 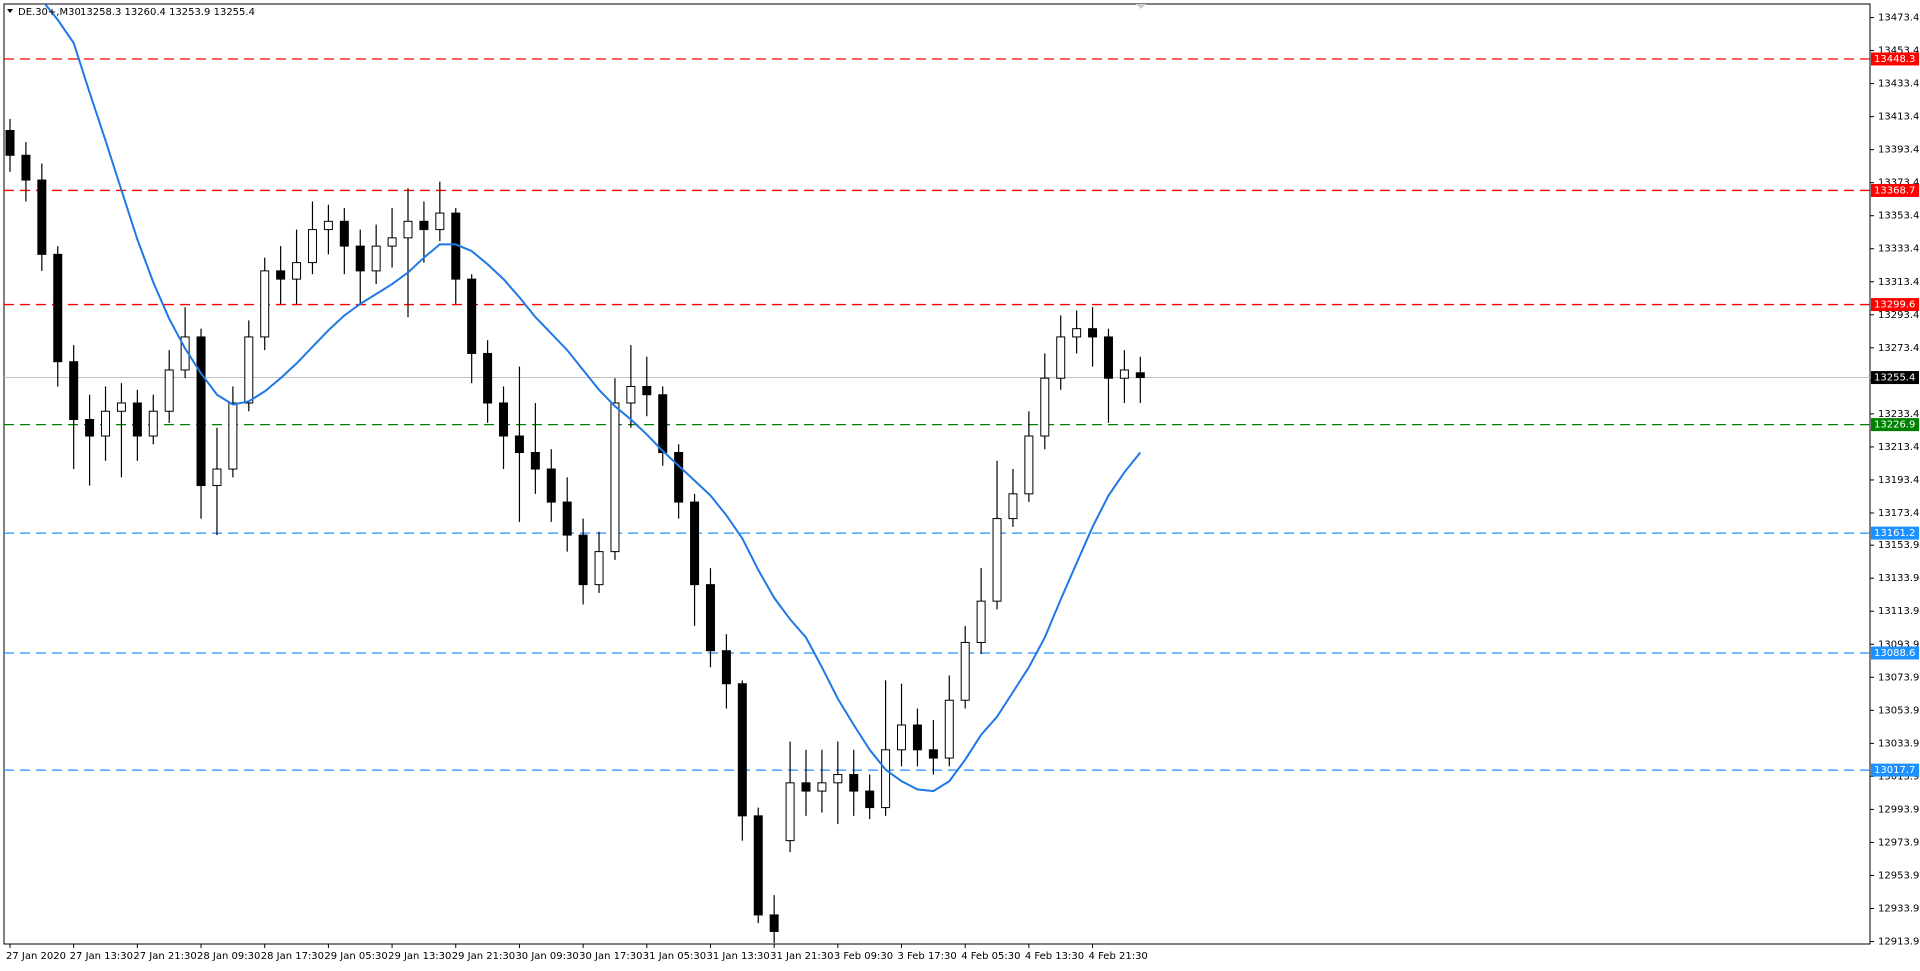 What do you see at coordinates (1898, 776) in the screenshot?
I see `y-tick-label: 13013.9` at bounding box center [1898, 776].